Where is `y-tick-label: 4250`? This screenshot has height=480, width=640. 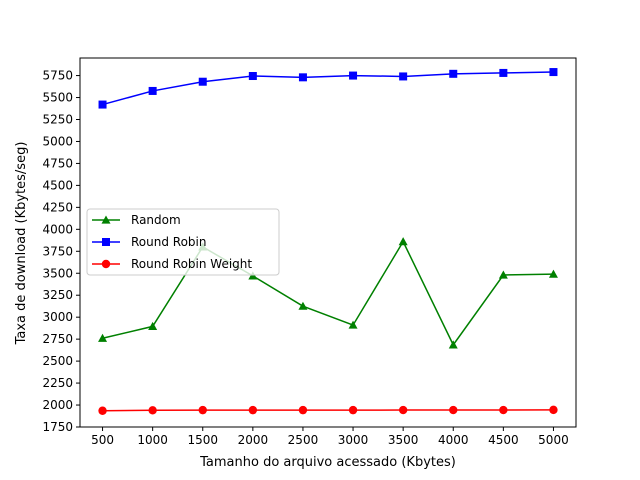 y-tick-label: 4250 is located at coordinates (57, 207).